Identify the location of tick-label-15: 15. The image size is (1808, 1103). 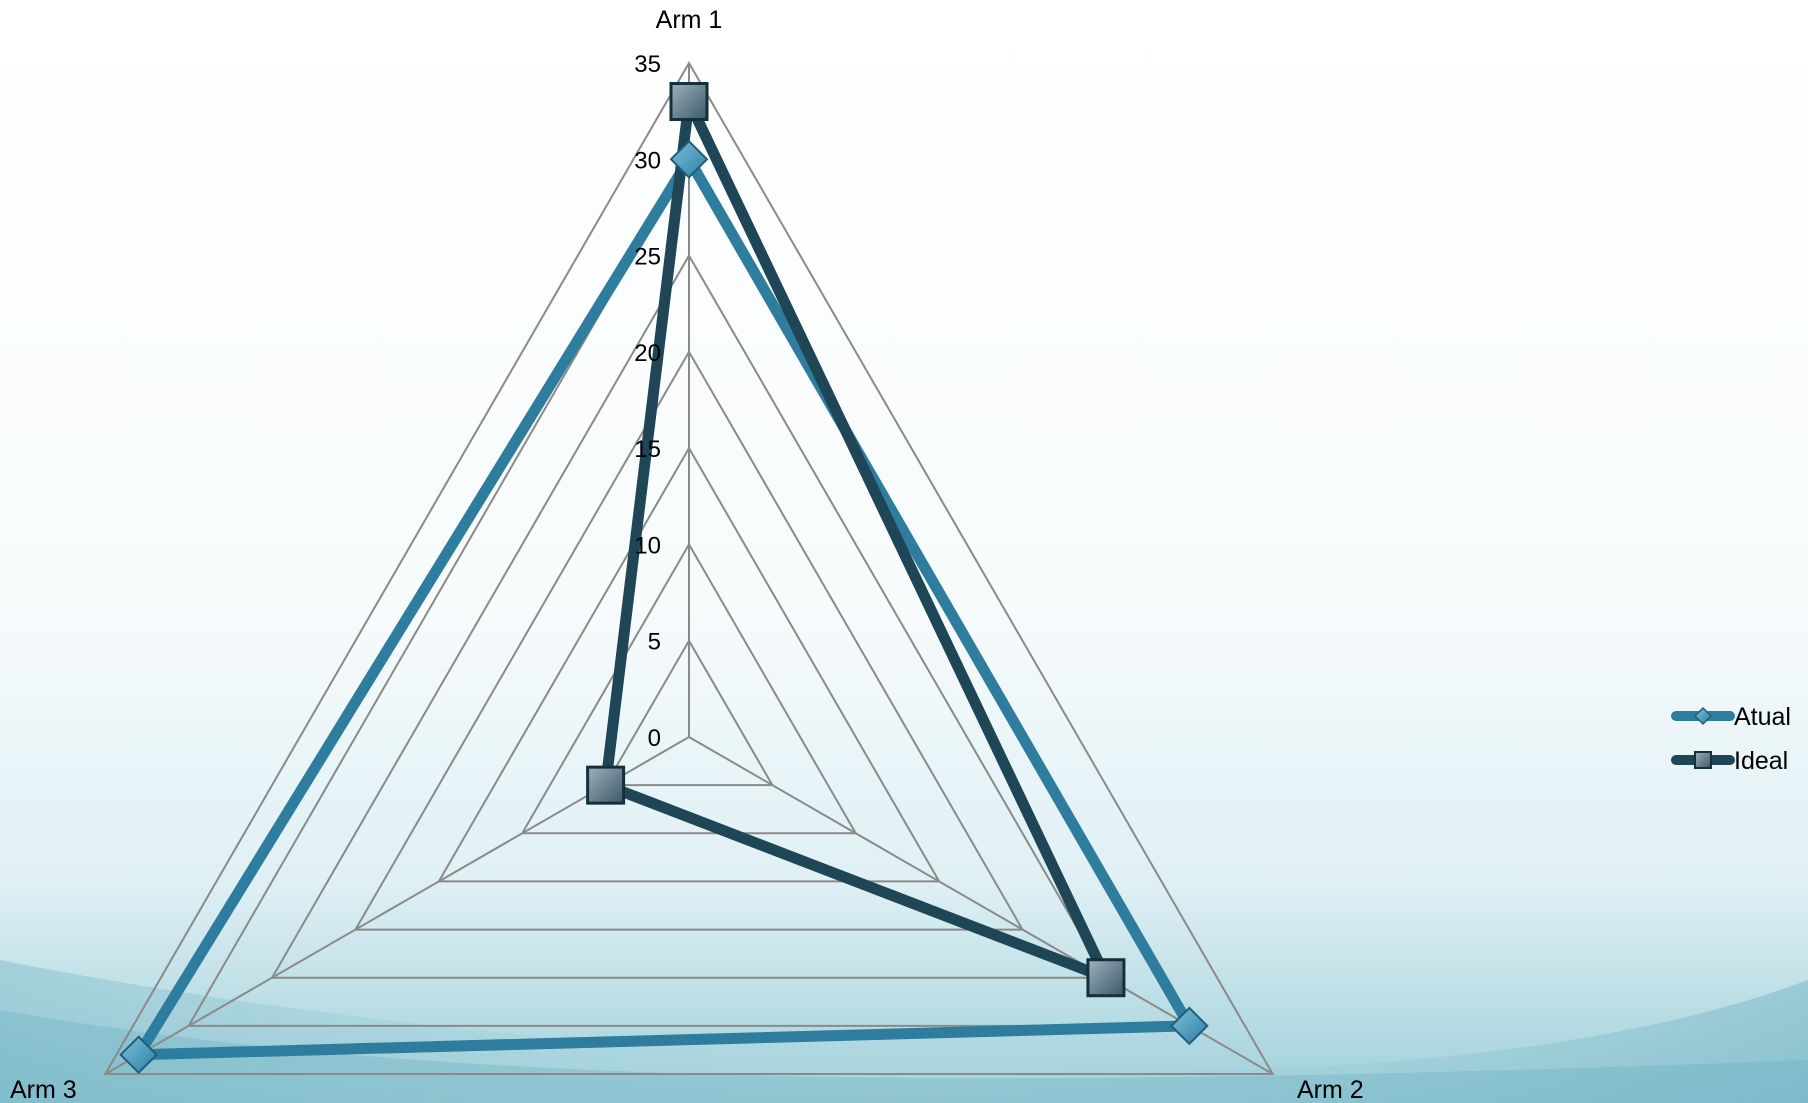
(647, 449).